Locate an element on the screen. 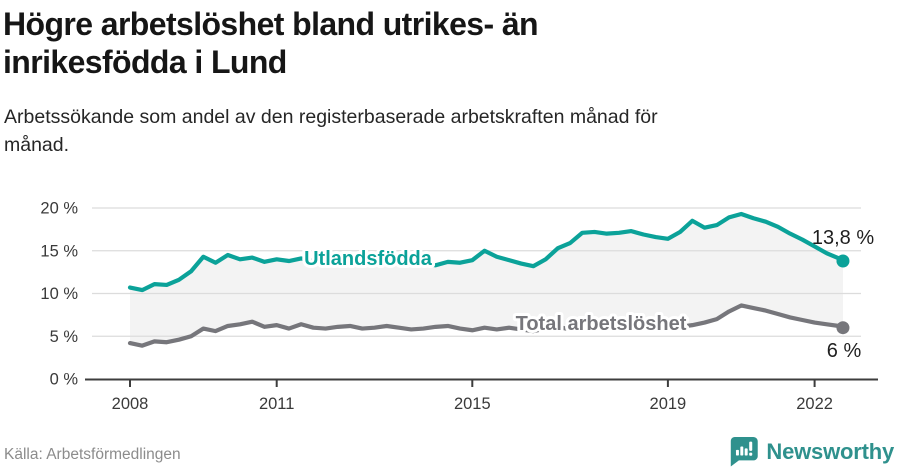 Image resolution: width=900 pixels, height=474 pixels. y-tick-label-20: 20 % is located at coordinates (59, 209).